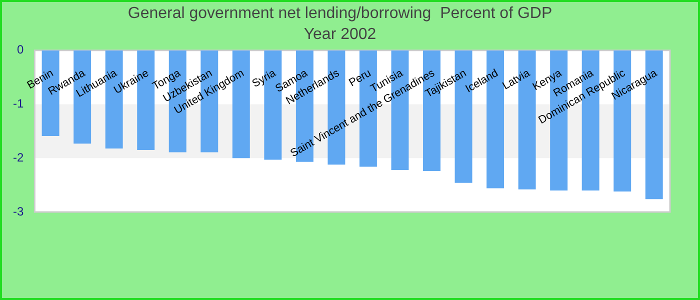 The width and height of the screenshot is (700, 300). Describe the element at coordinates (20, 49) in the screenshot. I see `y-tick-label: 0` at that location.